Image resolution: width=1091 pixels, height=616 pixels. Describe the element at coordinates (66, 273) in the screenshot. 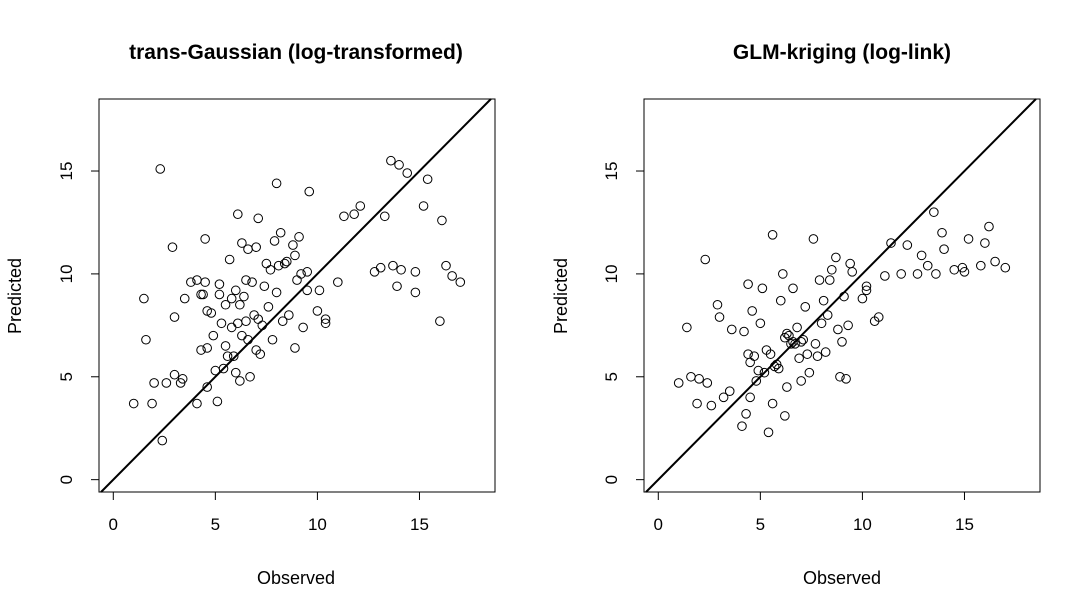

I see `y-tick-label: 10` at that location.